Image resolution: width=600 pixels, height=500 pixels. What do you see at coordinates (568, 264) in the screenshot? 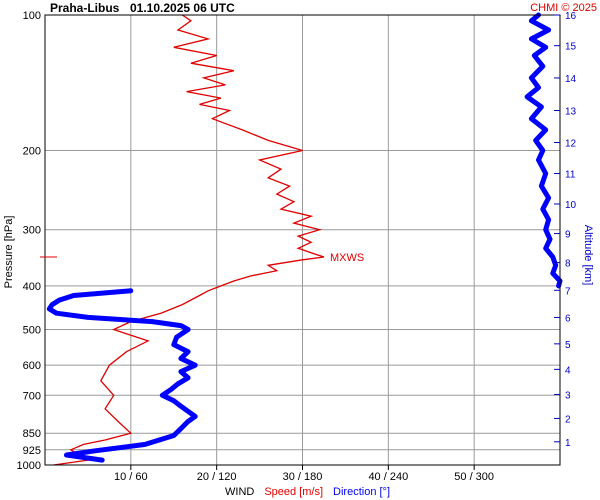
I see `altitude-tick-label-8: 8` at bounding box center [568, 264].